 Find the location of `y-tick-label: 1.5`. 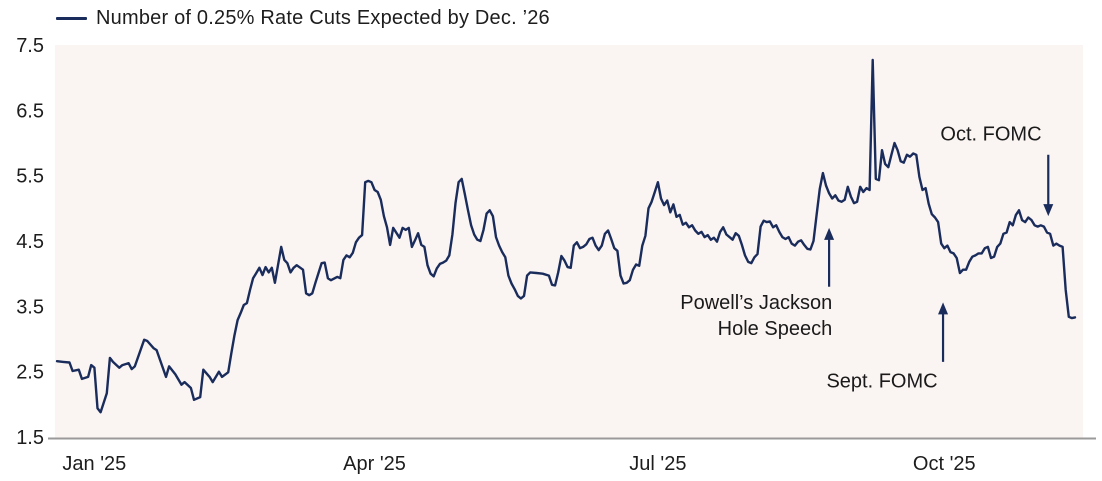

y-tick-label: 1.5 is located at coordinates (30, 438).